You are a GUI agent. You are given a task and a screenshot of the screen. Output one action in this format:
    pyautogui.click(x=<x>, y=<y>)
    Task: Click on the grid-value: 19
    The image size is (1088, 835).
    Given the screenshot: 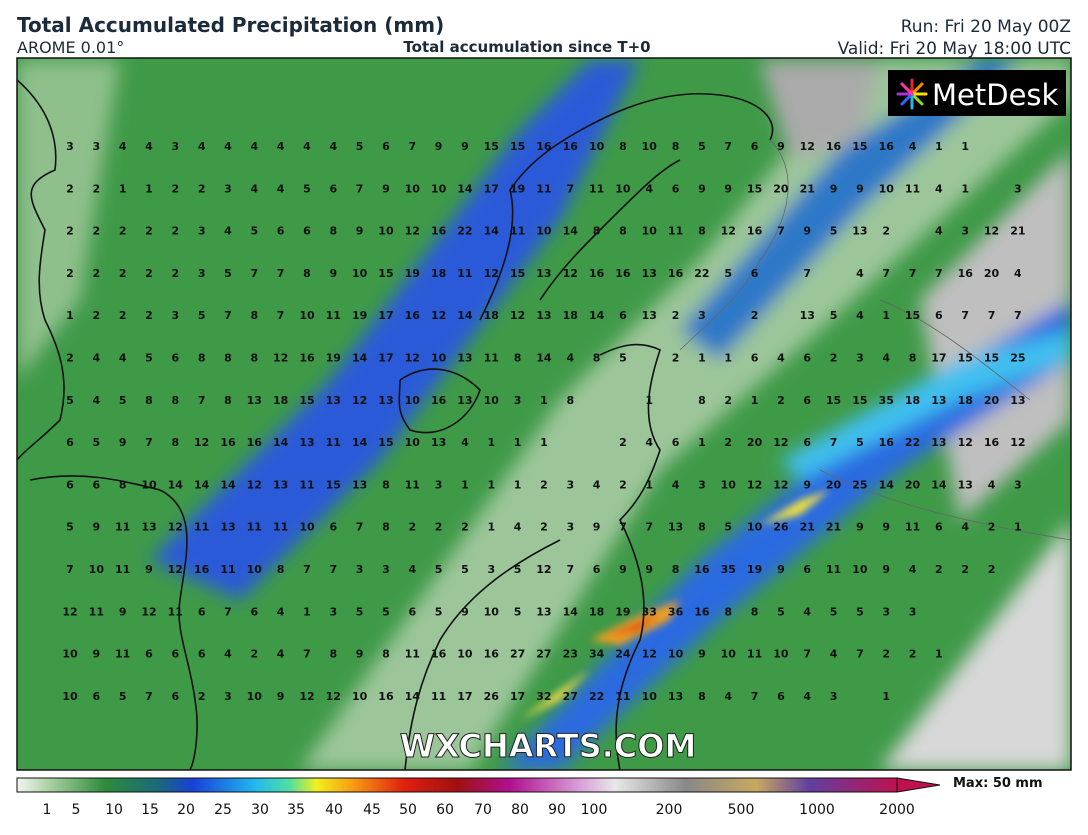 What is the action you would take?
    pyautogui.click(x=754, y=569)
    